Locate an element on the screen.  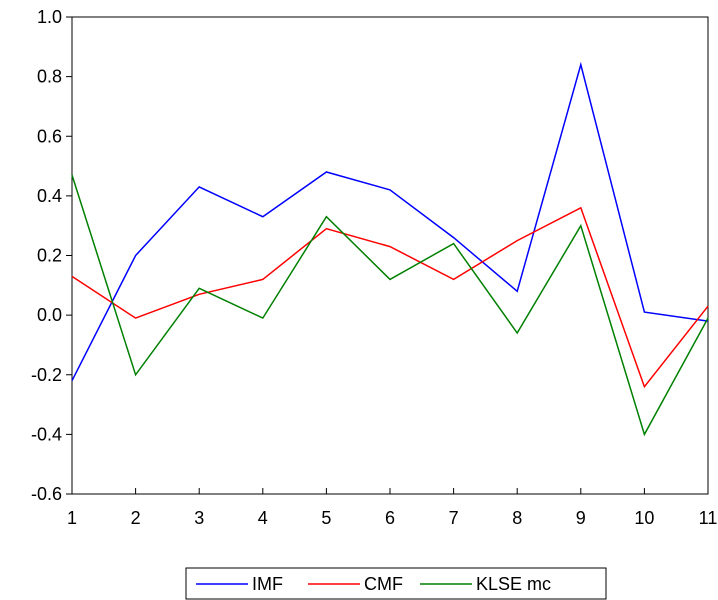
x-tick-label: 3 is located at coordinates (199, 518).